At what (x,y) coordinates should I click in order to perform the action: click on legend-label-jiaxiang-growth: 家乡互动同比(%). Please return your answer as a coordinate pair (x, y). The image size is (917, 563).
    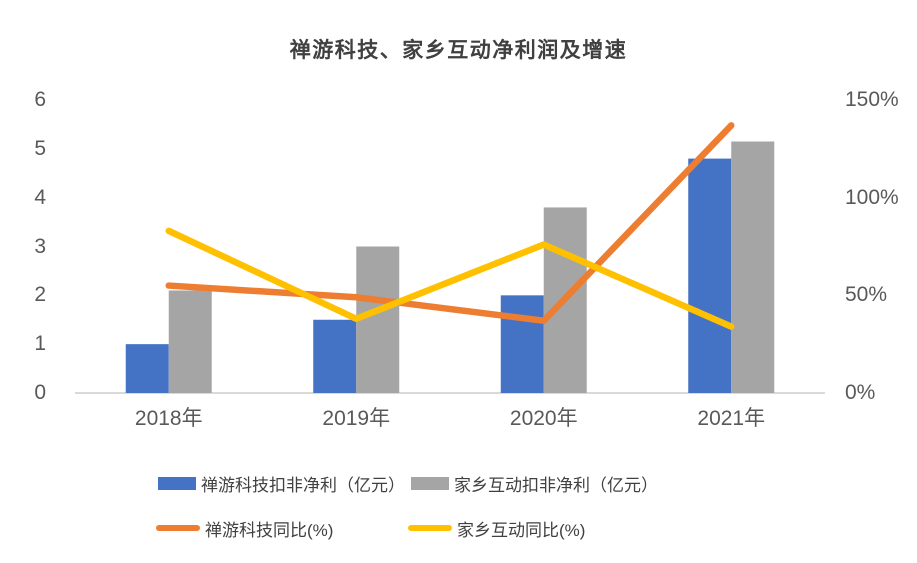
    Looking at the image, I should click on (521, 530).